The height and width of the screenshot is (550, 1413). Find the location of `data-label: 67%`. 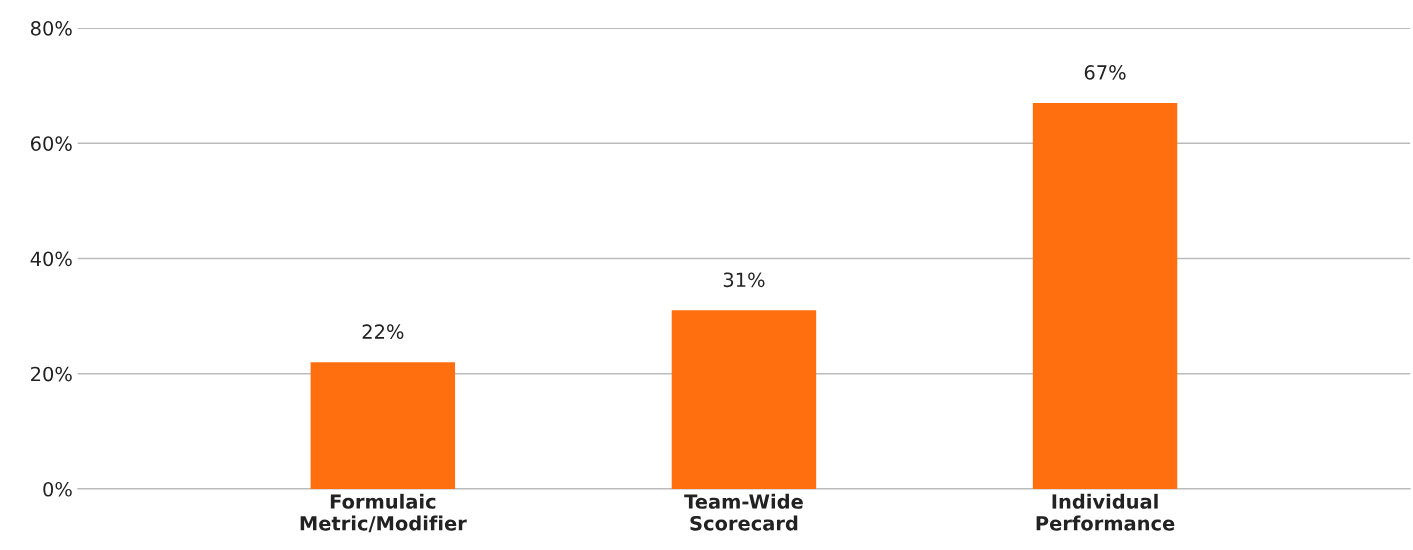

data-label: 67% is located at coordinates (1105, 72).